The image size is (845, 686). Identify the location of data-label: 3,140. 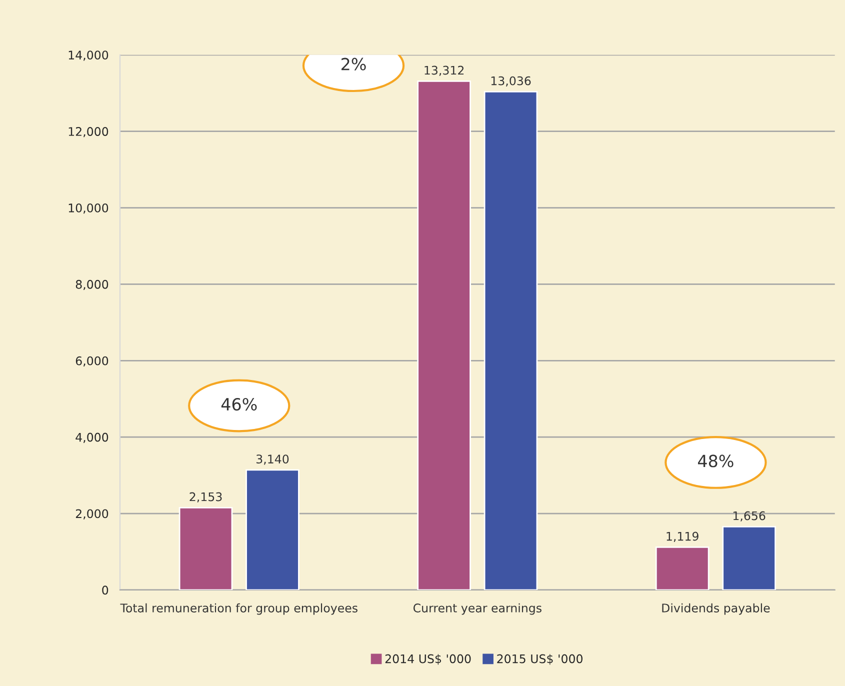
(272, 459).